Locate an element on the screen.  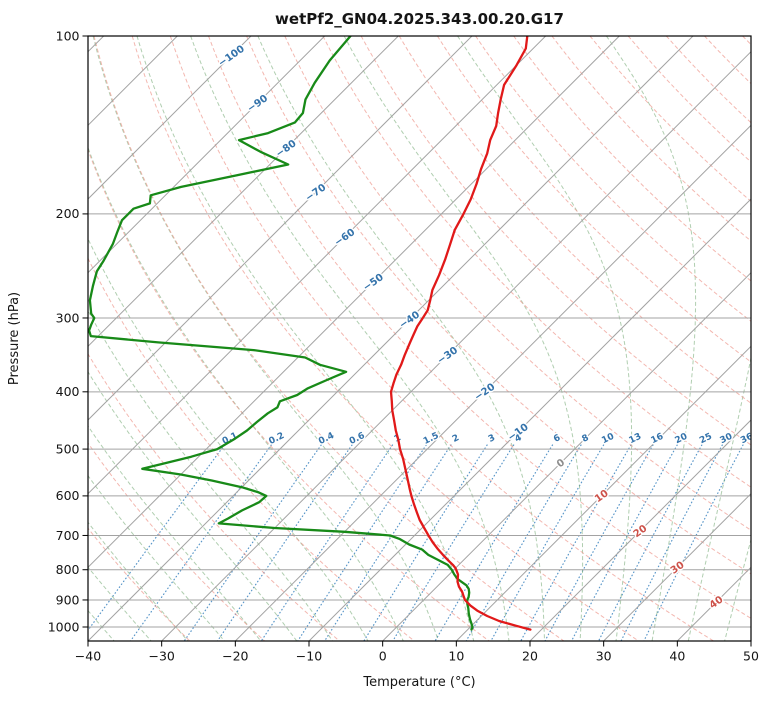
isotherm-label: −70 is located at coordinates (316, 193).